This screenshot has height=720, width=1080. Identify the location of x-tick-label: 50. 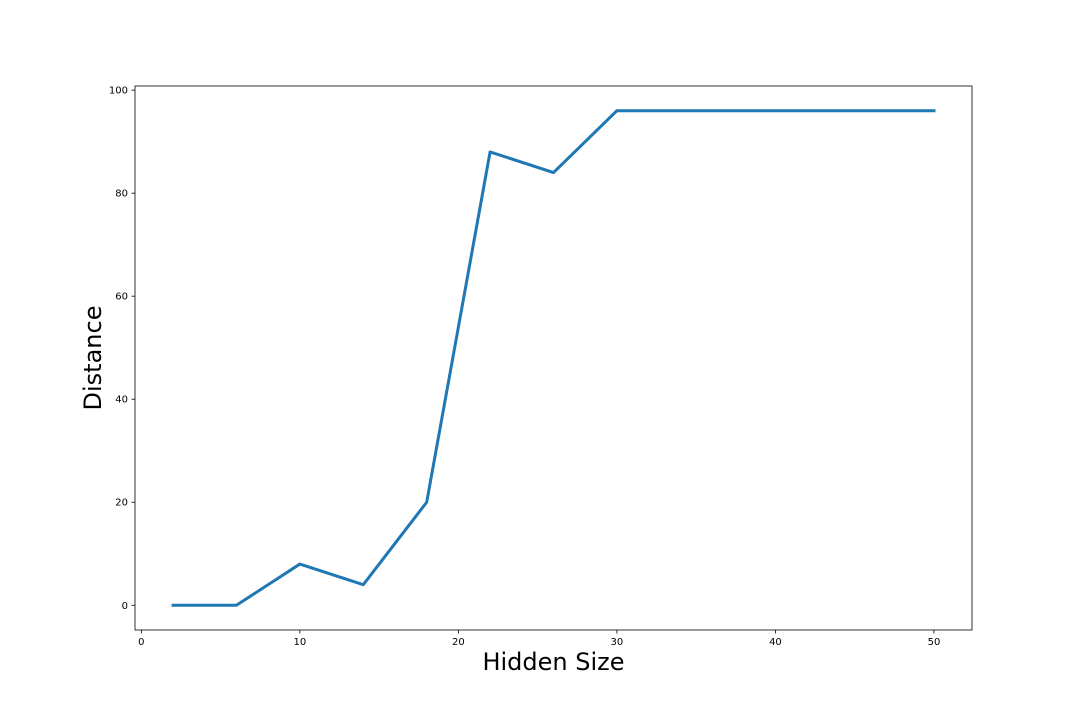
(934, 642).